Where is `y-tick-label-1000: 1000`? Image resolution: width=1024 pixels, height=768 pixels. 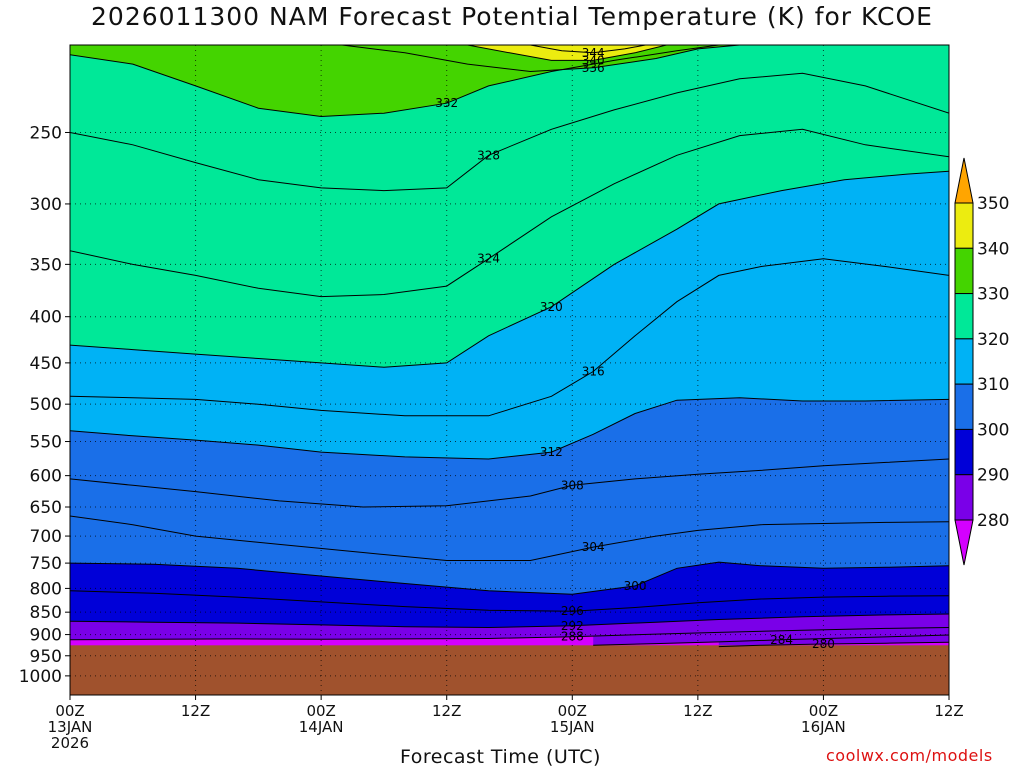
y-tick-label-1000: 1000 is located at coordinates (40, 677).